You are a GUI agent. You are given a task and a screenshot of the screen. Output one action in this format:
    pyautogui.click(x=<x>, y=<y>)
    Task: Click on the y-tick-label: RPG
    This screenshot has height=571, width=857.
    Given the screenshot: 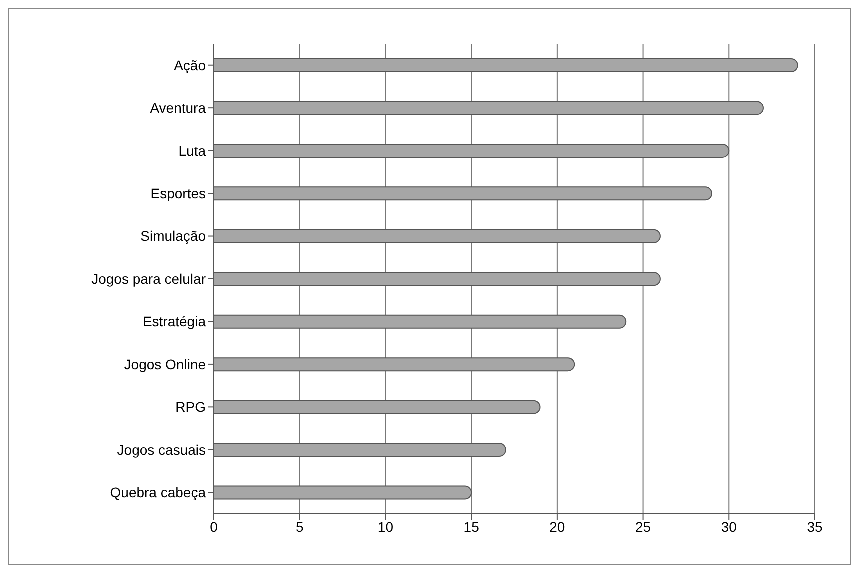 What is the action you would take?
    pyautogui.click(x=191, y=407)
    